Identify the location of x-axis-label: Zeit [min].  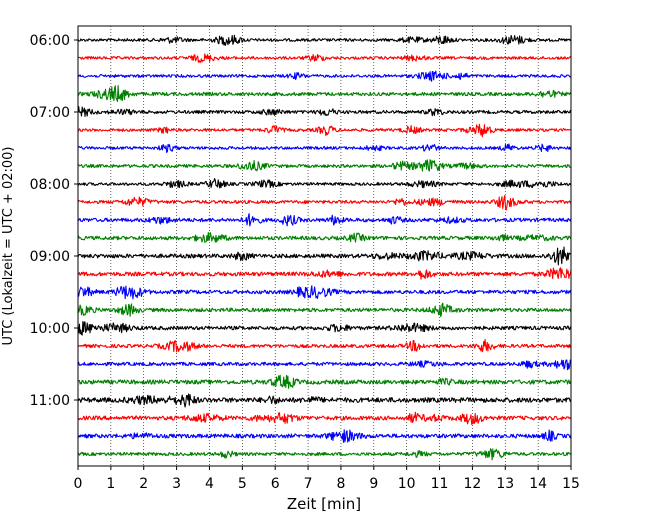
(324, 504).